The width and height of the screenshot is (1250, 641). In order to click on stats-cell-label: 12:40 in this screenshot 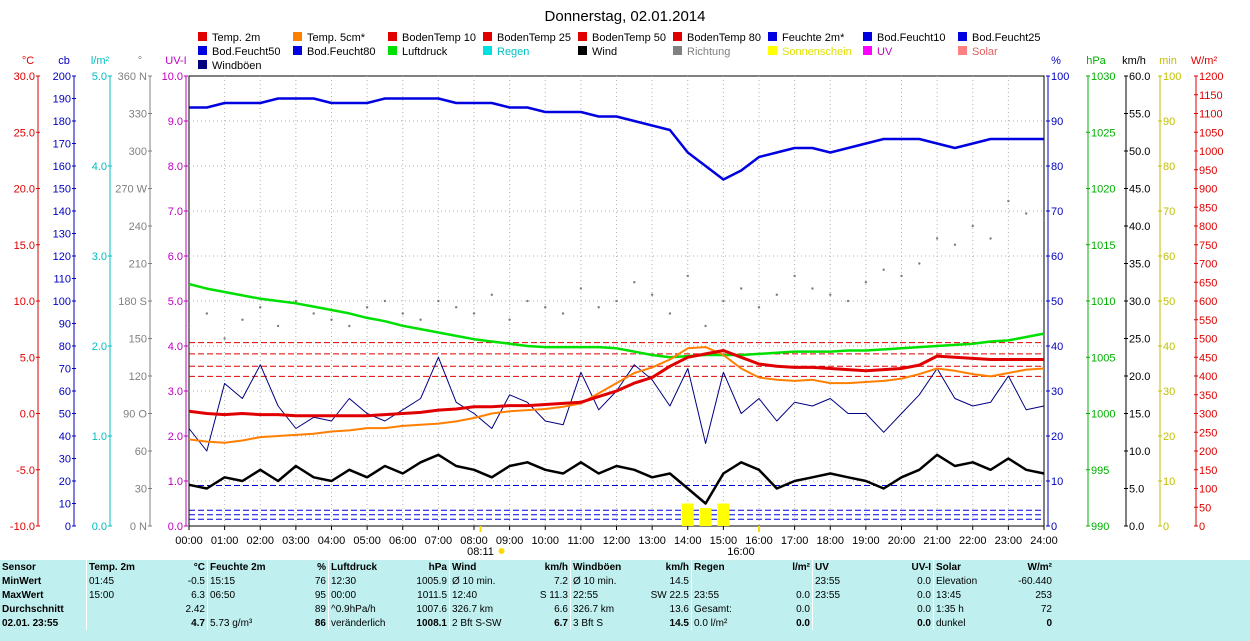, I will do `click(486, 595)`.